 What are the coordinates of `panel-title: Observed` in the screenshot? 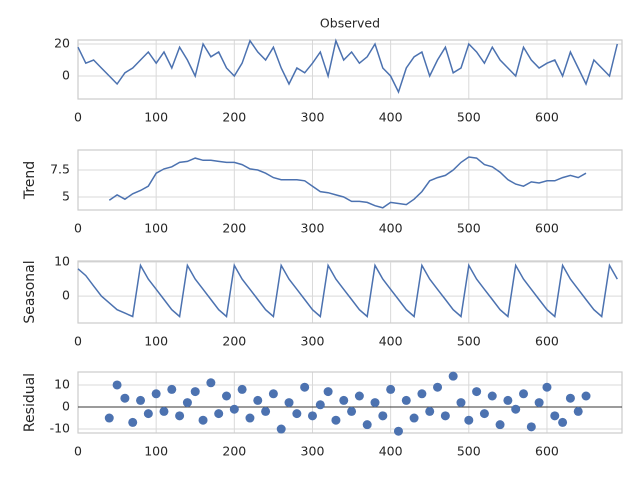 It's located at (350, 23).